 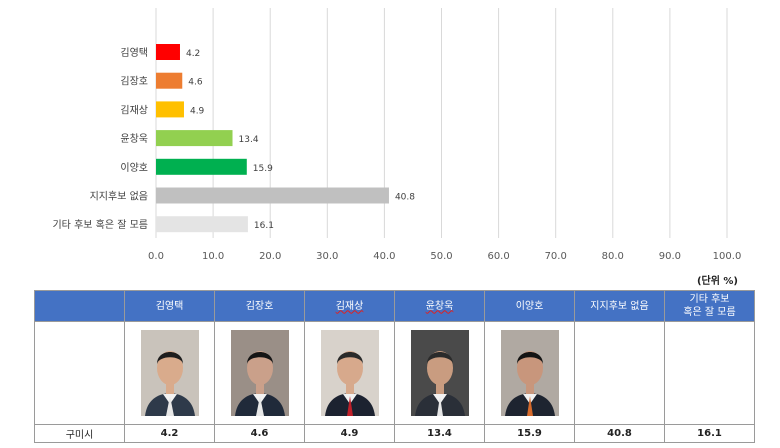 What do you see at coordinates (100, 224) in the screenshot?
I see `category-label: 기타 후보 혹은 잘 모름` at bounding box center [100, 224].